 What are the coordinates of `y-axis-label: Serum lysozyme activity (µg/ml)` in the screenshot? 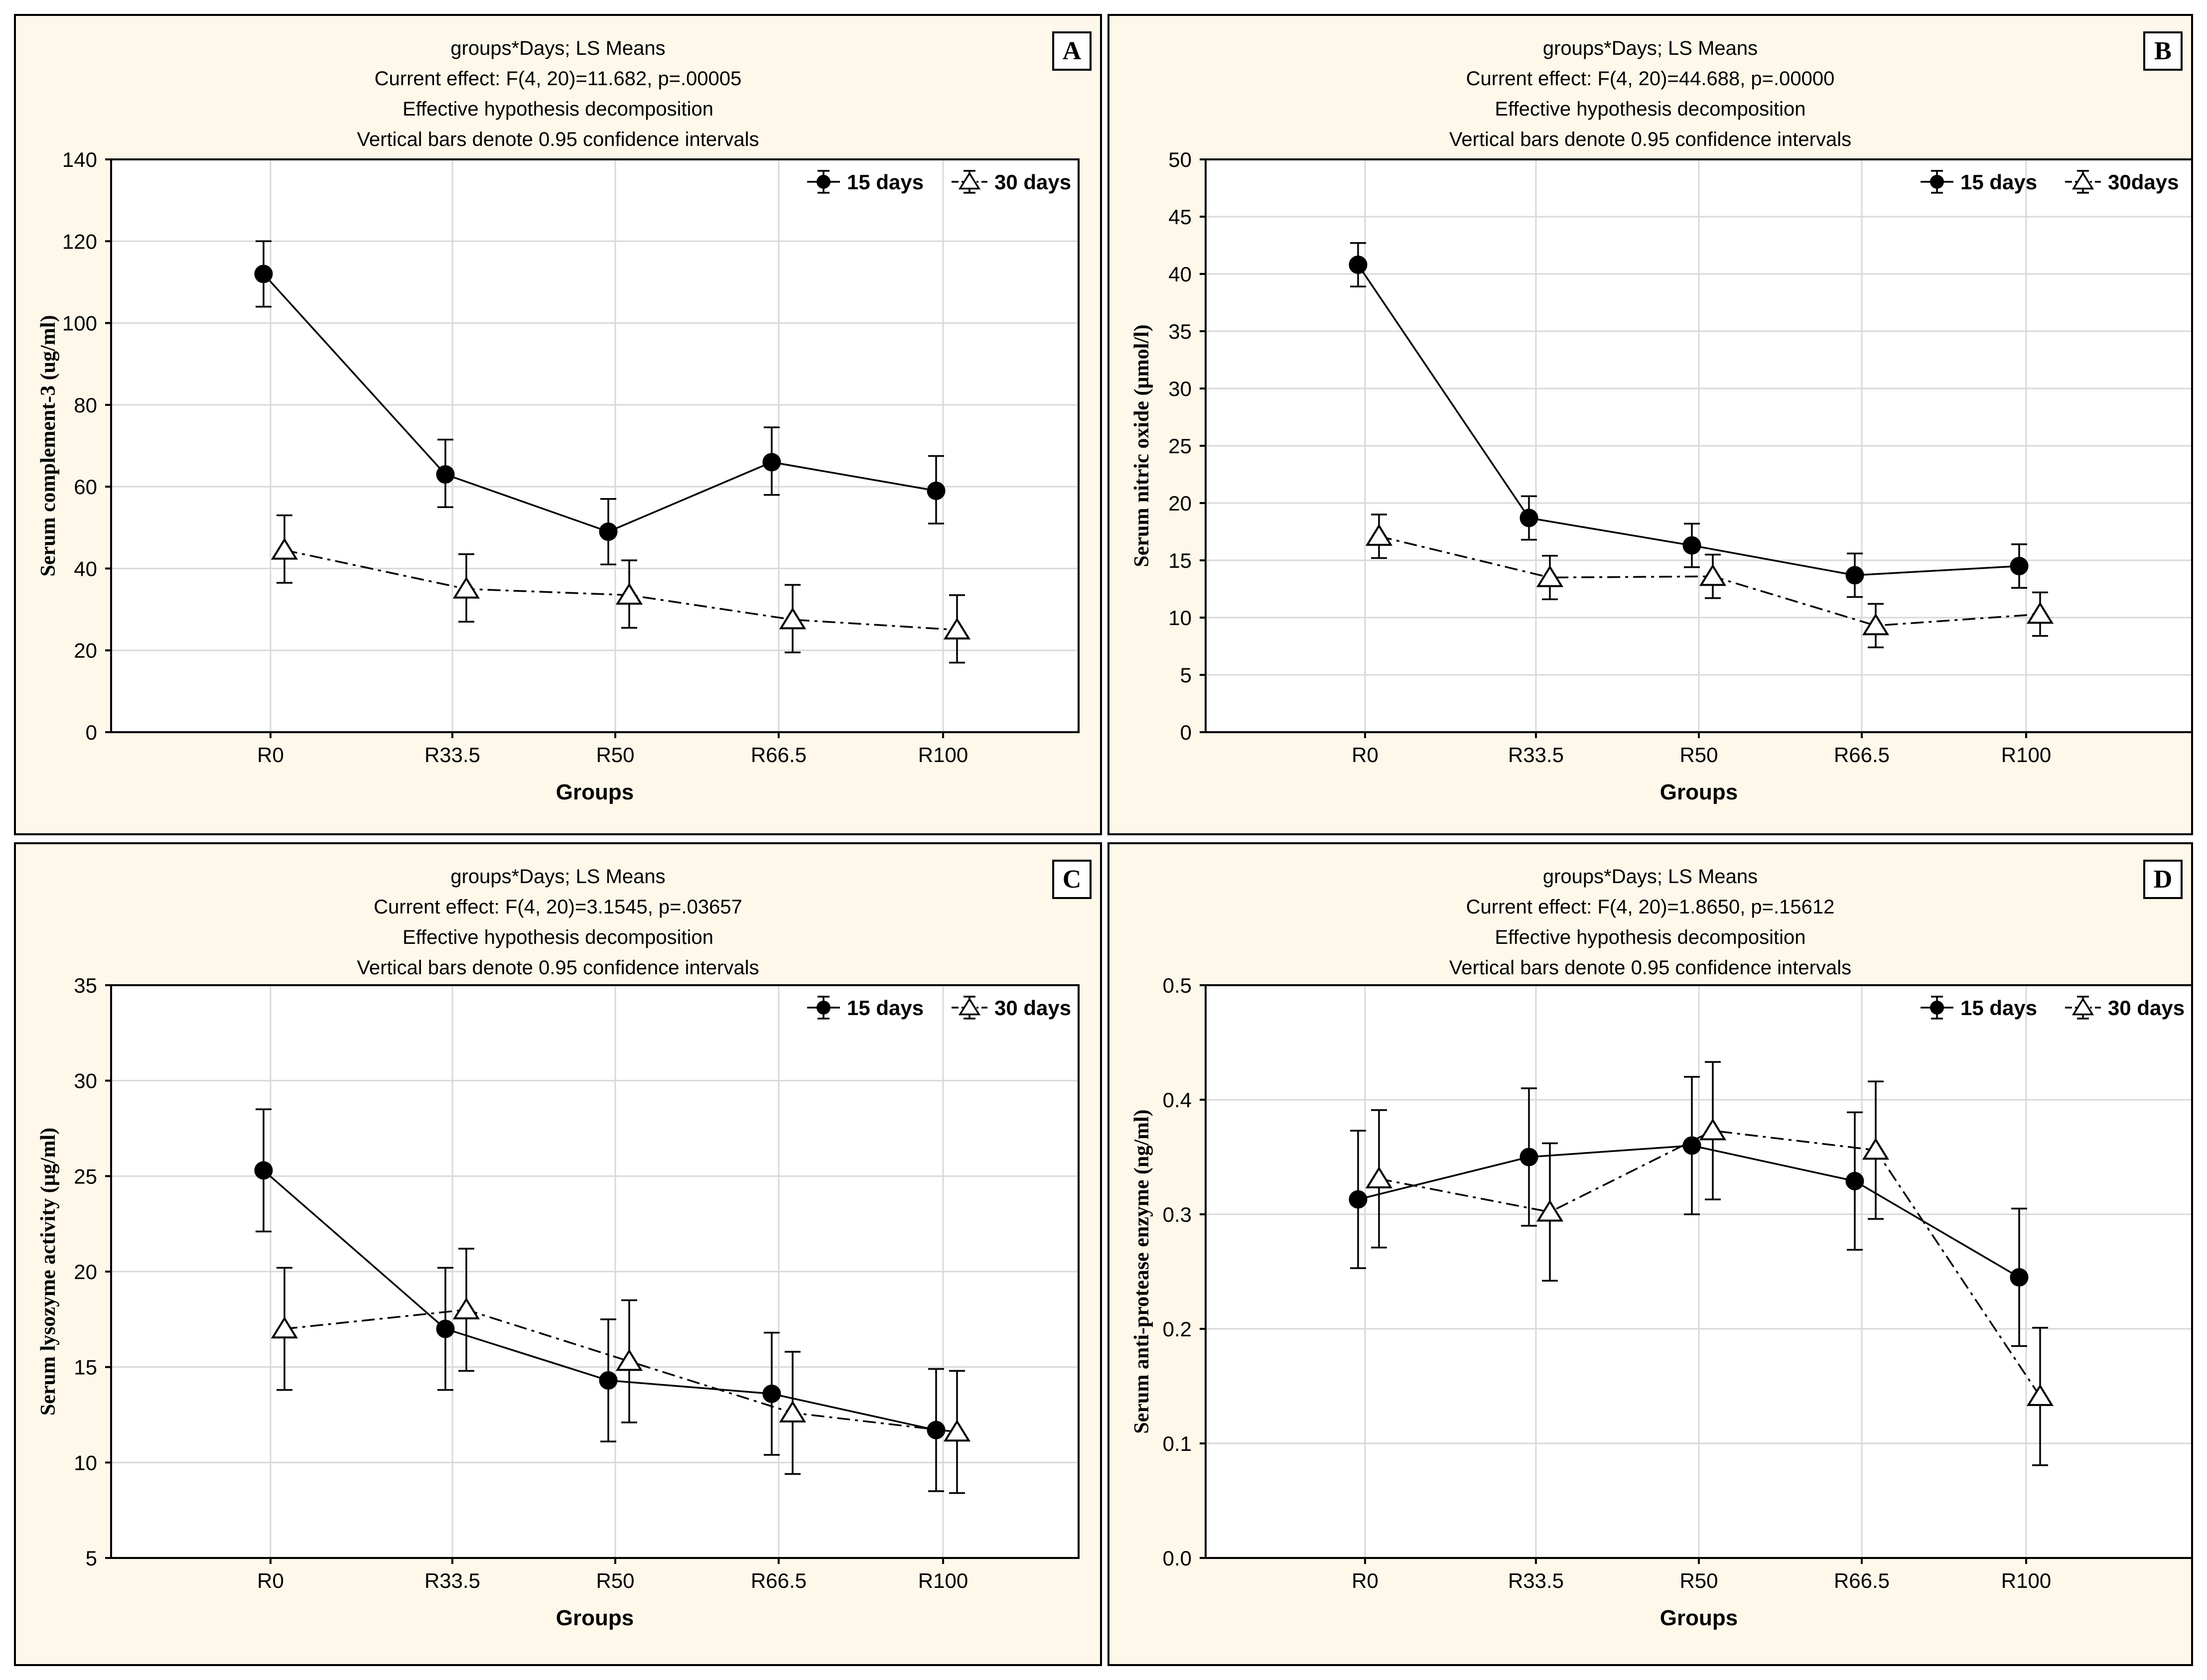 It's located at (48, 1272).